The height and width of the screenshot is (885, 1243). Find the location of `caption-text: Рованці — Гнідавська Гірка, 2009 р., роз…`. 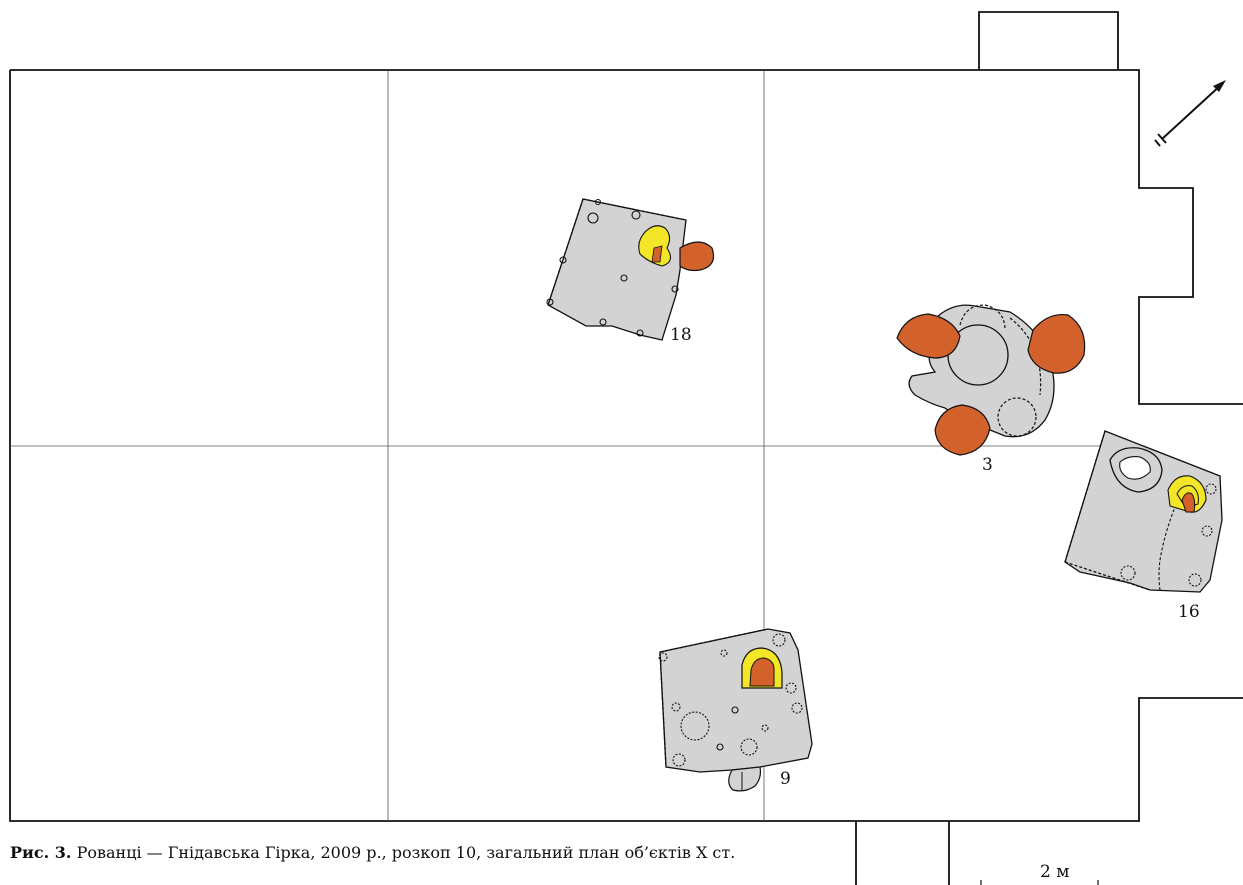

caption-text: Рованці — Гнідавська Гірка, 2009 р., роз… is located at coordinates (406, 852).